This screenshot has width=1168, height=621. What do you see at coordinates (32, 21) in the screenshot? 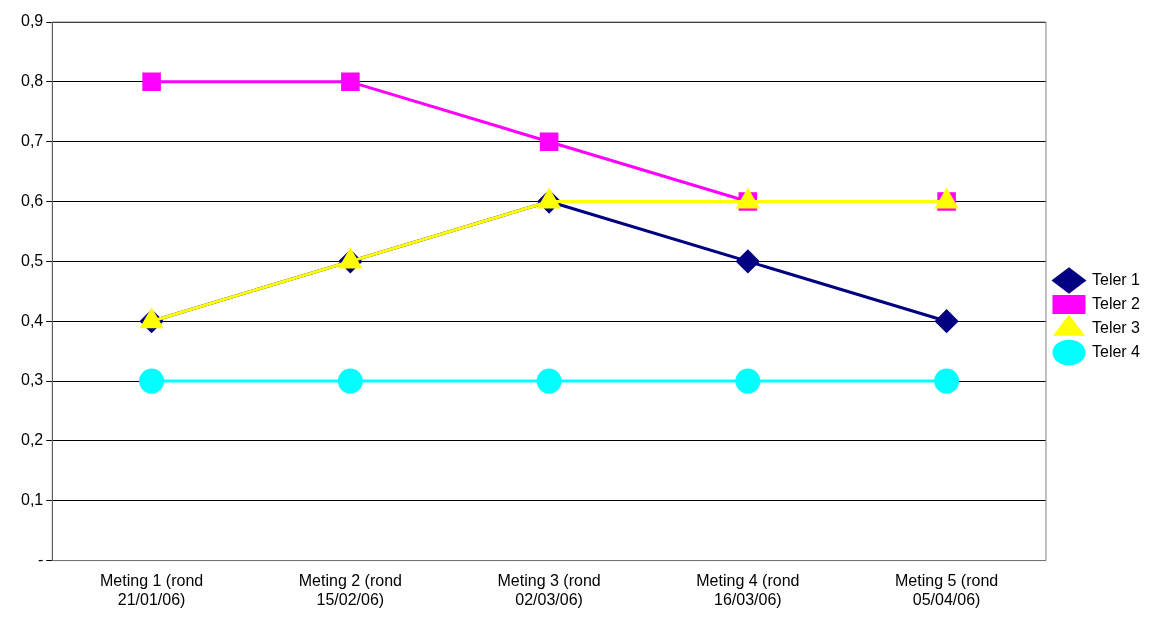
I see `y-tick-label: 0,9` at bounding box center [32, 21].